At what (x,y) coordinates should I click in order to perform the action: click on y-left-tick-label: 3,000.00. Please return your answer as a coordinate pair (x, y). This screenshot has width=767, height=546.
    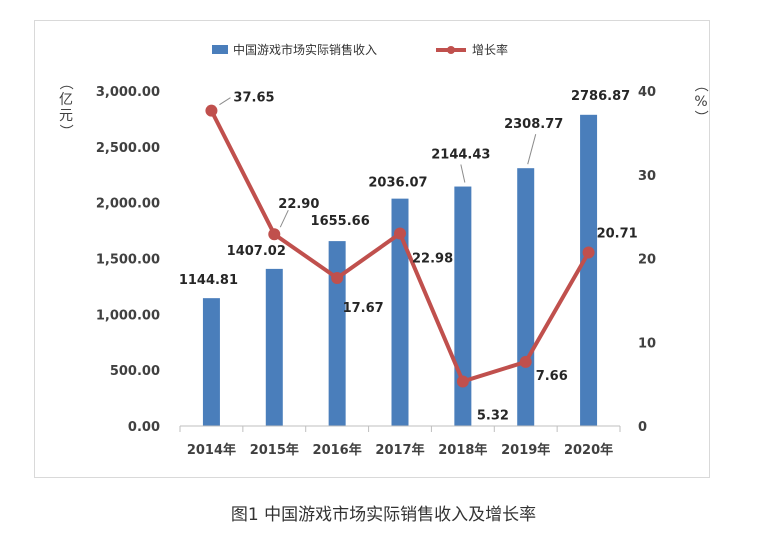
    Looking at the image, I should click on (128, 92).